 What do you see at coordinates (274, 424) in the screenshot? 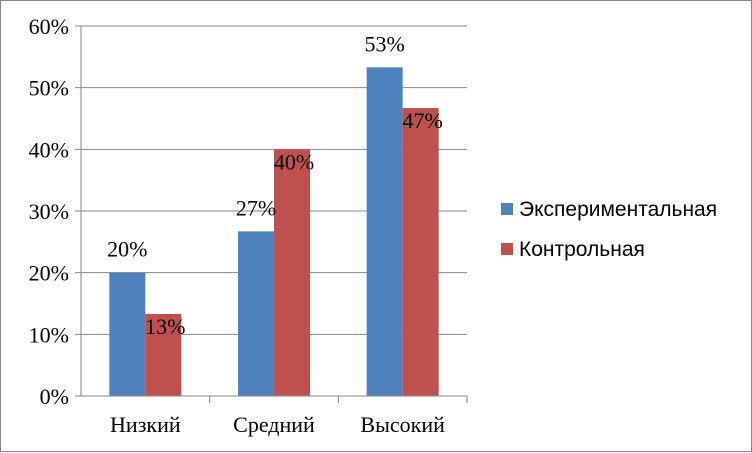
I see `x-category-label: Средний` at bounding box center [274, 424].